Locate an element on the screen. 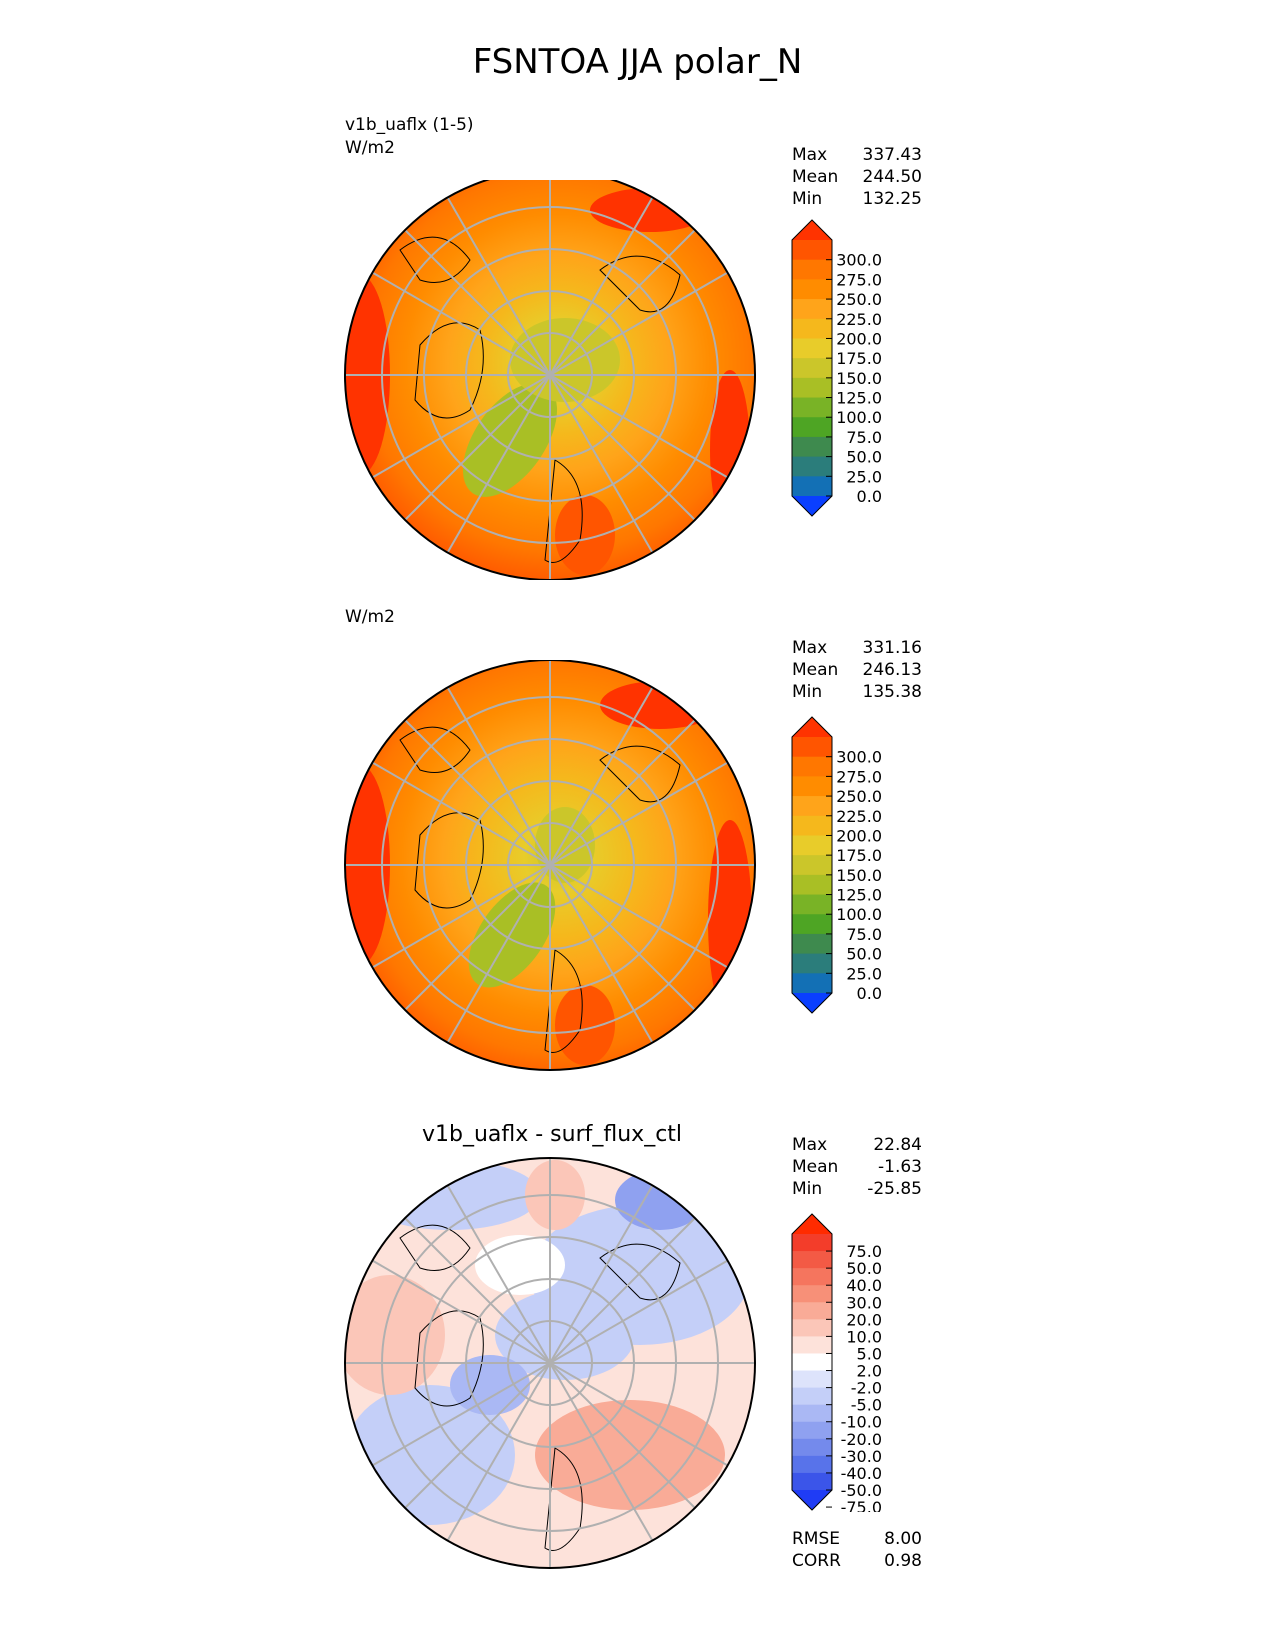 This screenshot has height=1650, width=1275. panel-2-units: W/m2 is located at coordinates (370, 617).